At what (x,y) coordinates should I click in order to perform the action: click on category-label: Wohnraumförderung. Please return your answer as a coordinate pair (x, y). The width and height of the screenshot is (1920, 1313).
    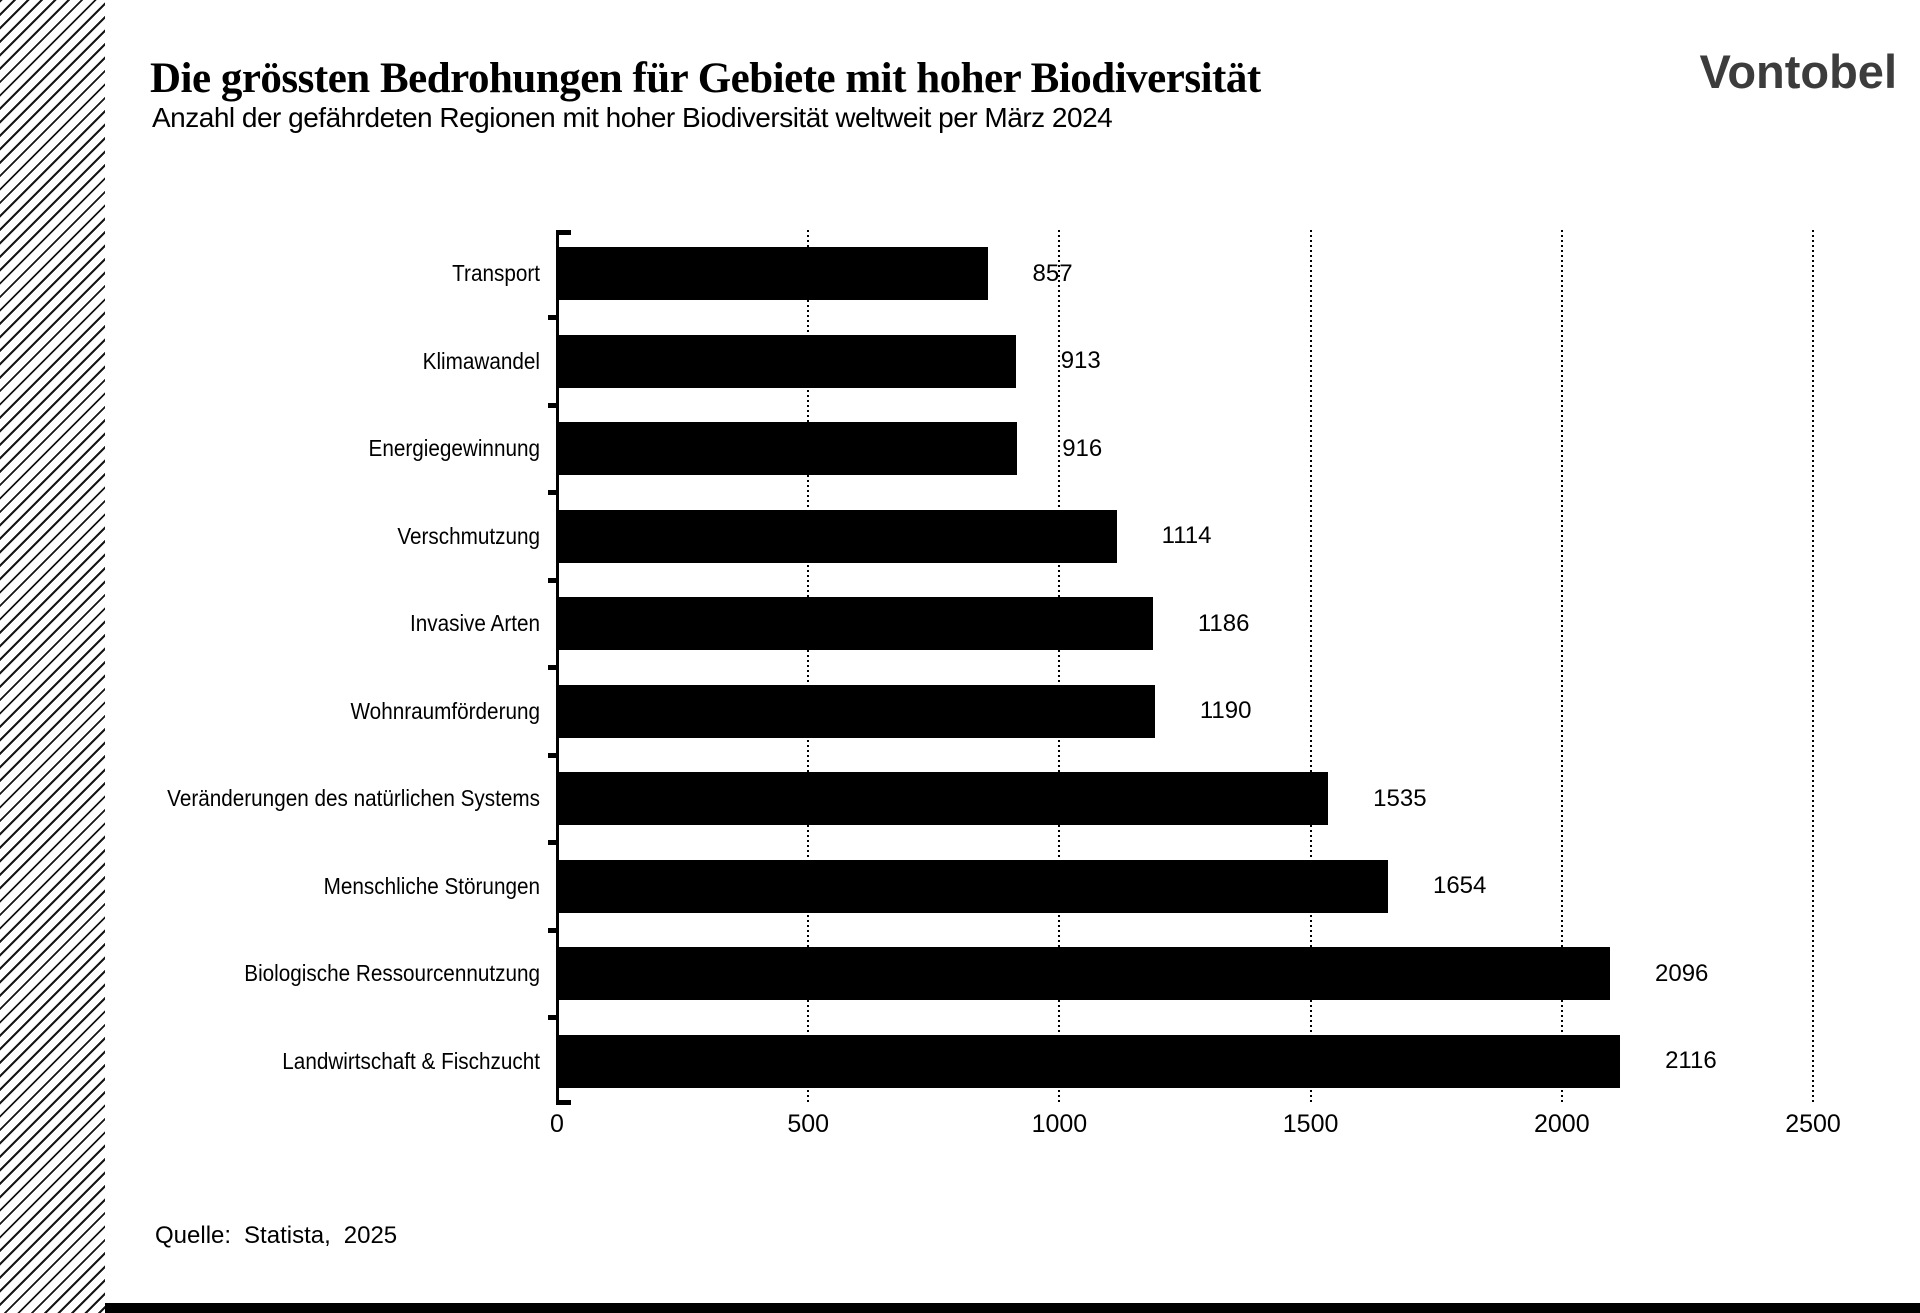
    Looking at the image, I should click on (445, 710).